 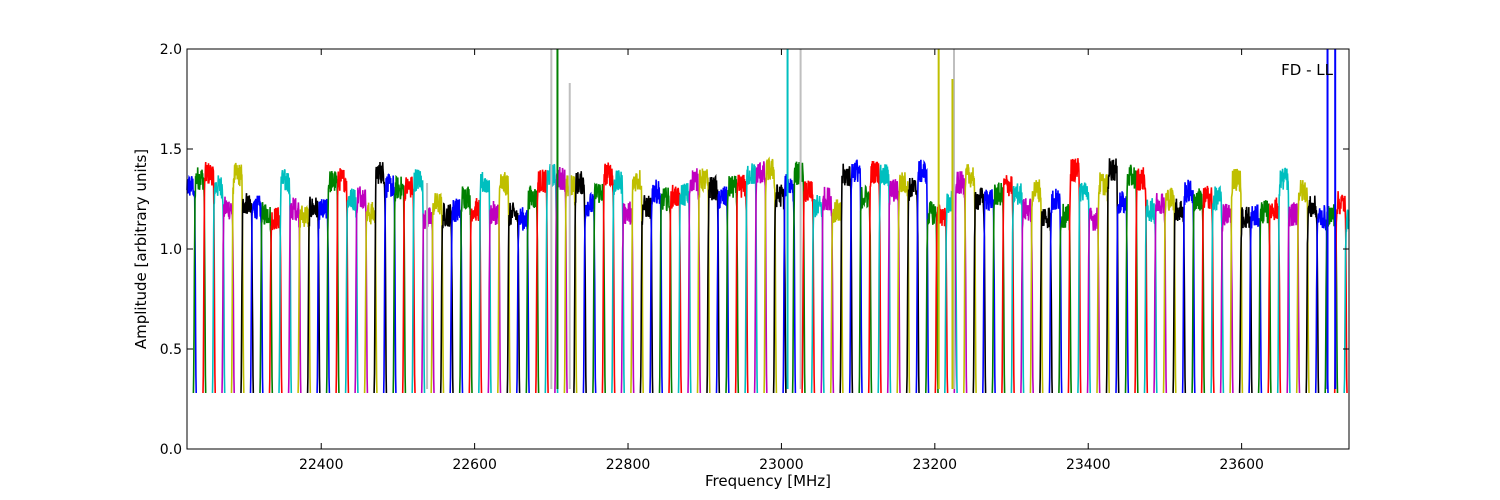 I want to click on x-tick-label: 23000, so click(x=781, y=465).